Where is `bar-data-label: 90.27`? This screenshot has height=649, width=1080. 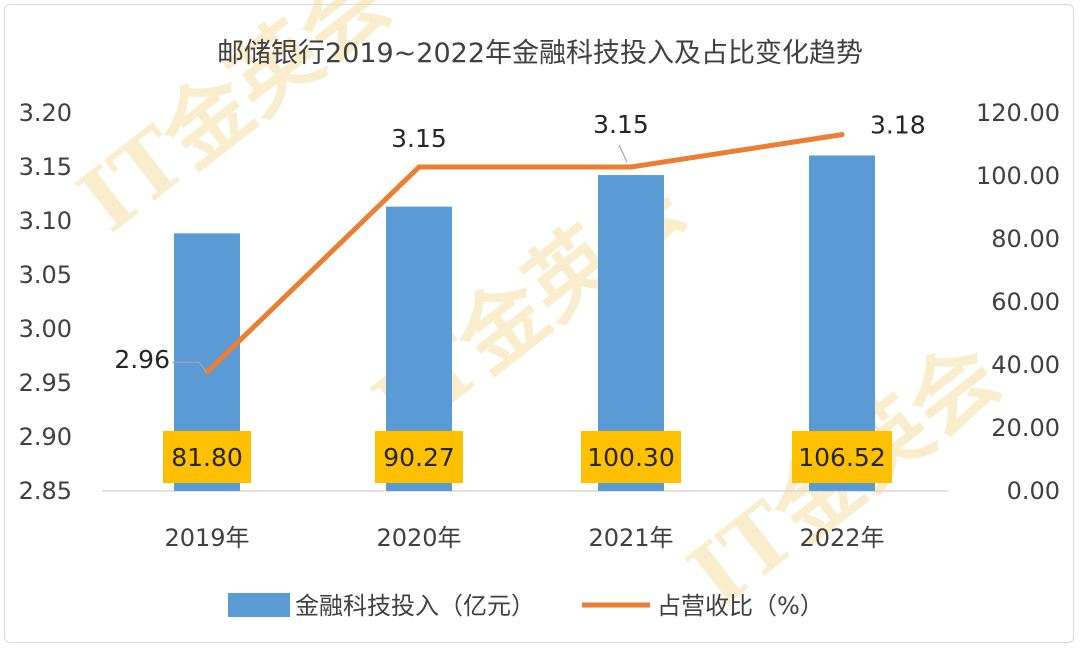 bar-data-label: 90.27 is located at coordinates (419, 457).